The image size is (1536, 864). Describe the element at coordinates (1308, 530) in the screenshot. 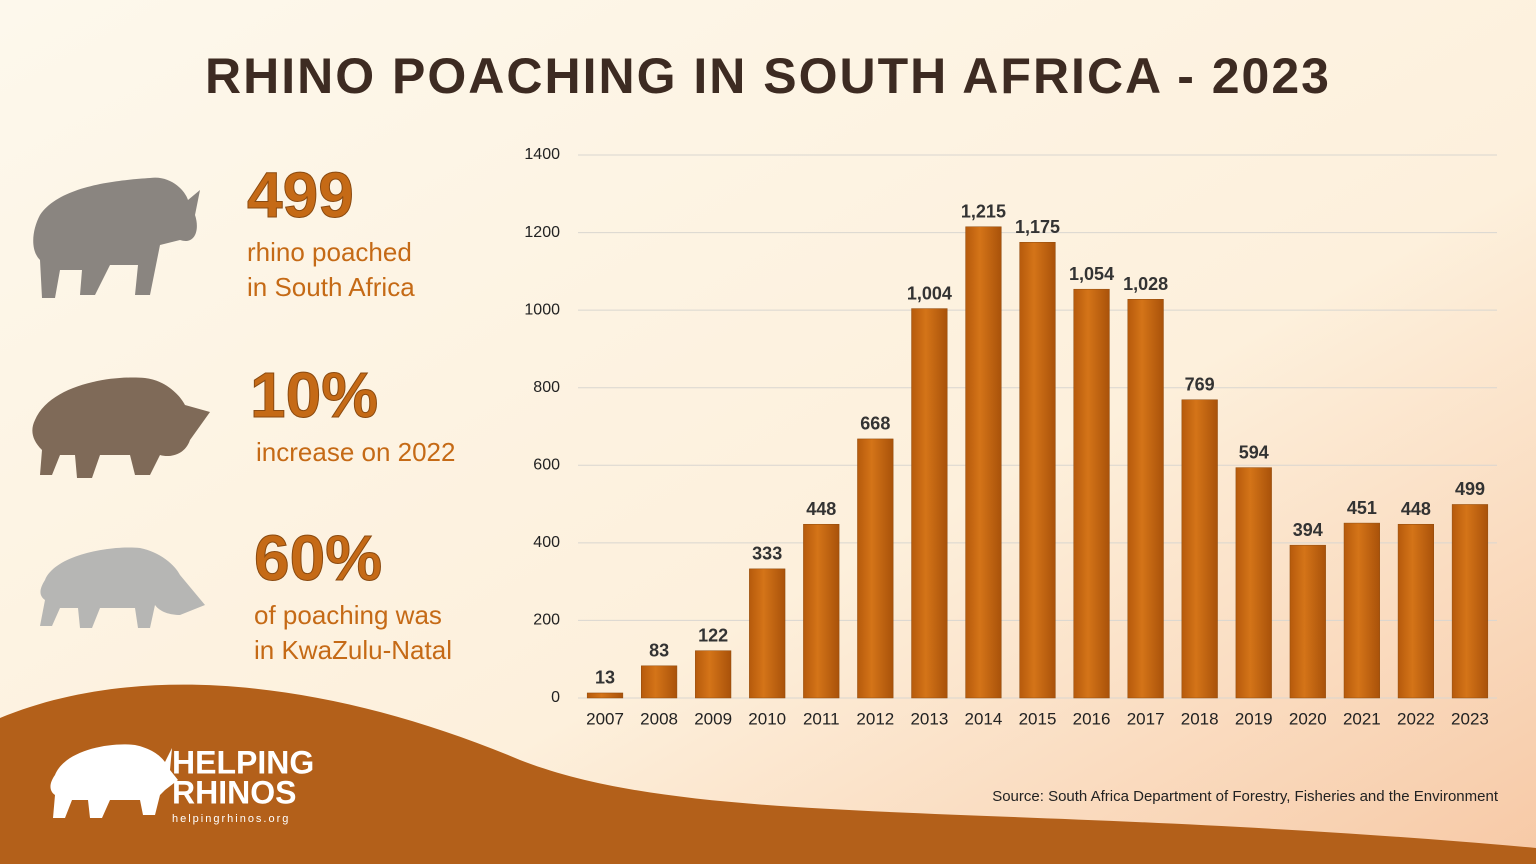

I see `value-label: 394` at that location.